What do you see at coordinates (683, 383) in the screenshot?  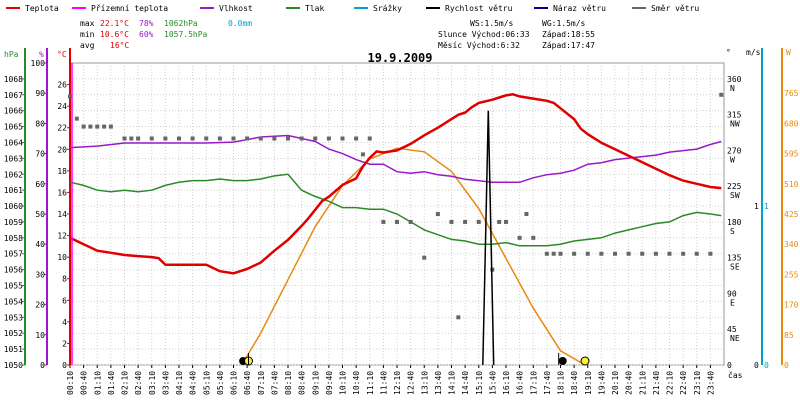 I see `x-tick-label: 22:40` at bounding box center [683, 383].